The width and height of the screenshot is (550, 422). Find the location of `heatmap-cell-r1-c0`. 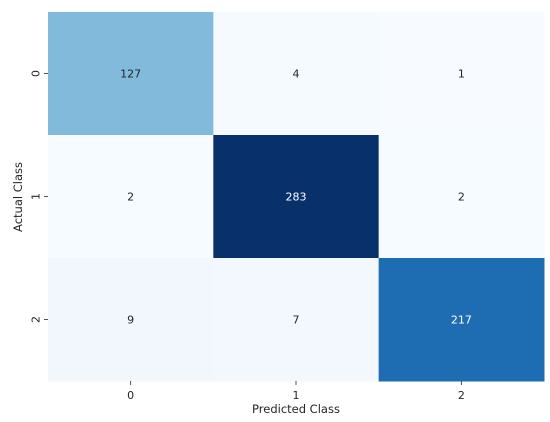

heatmap-cell-r1-c0 is located at coordinates (131, 197).